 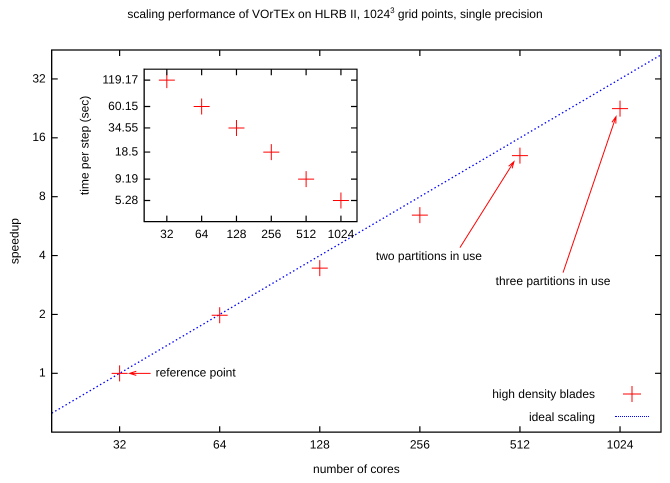 What do you see at coordinates (167, 234) in the screenshot?
I see `x-tick-label: 32` at bounding box center [167, 234].